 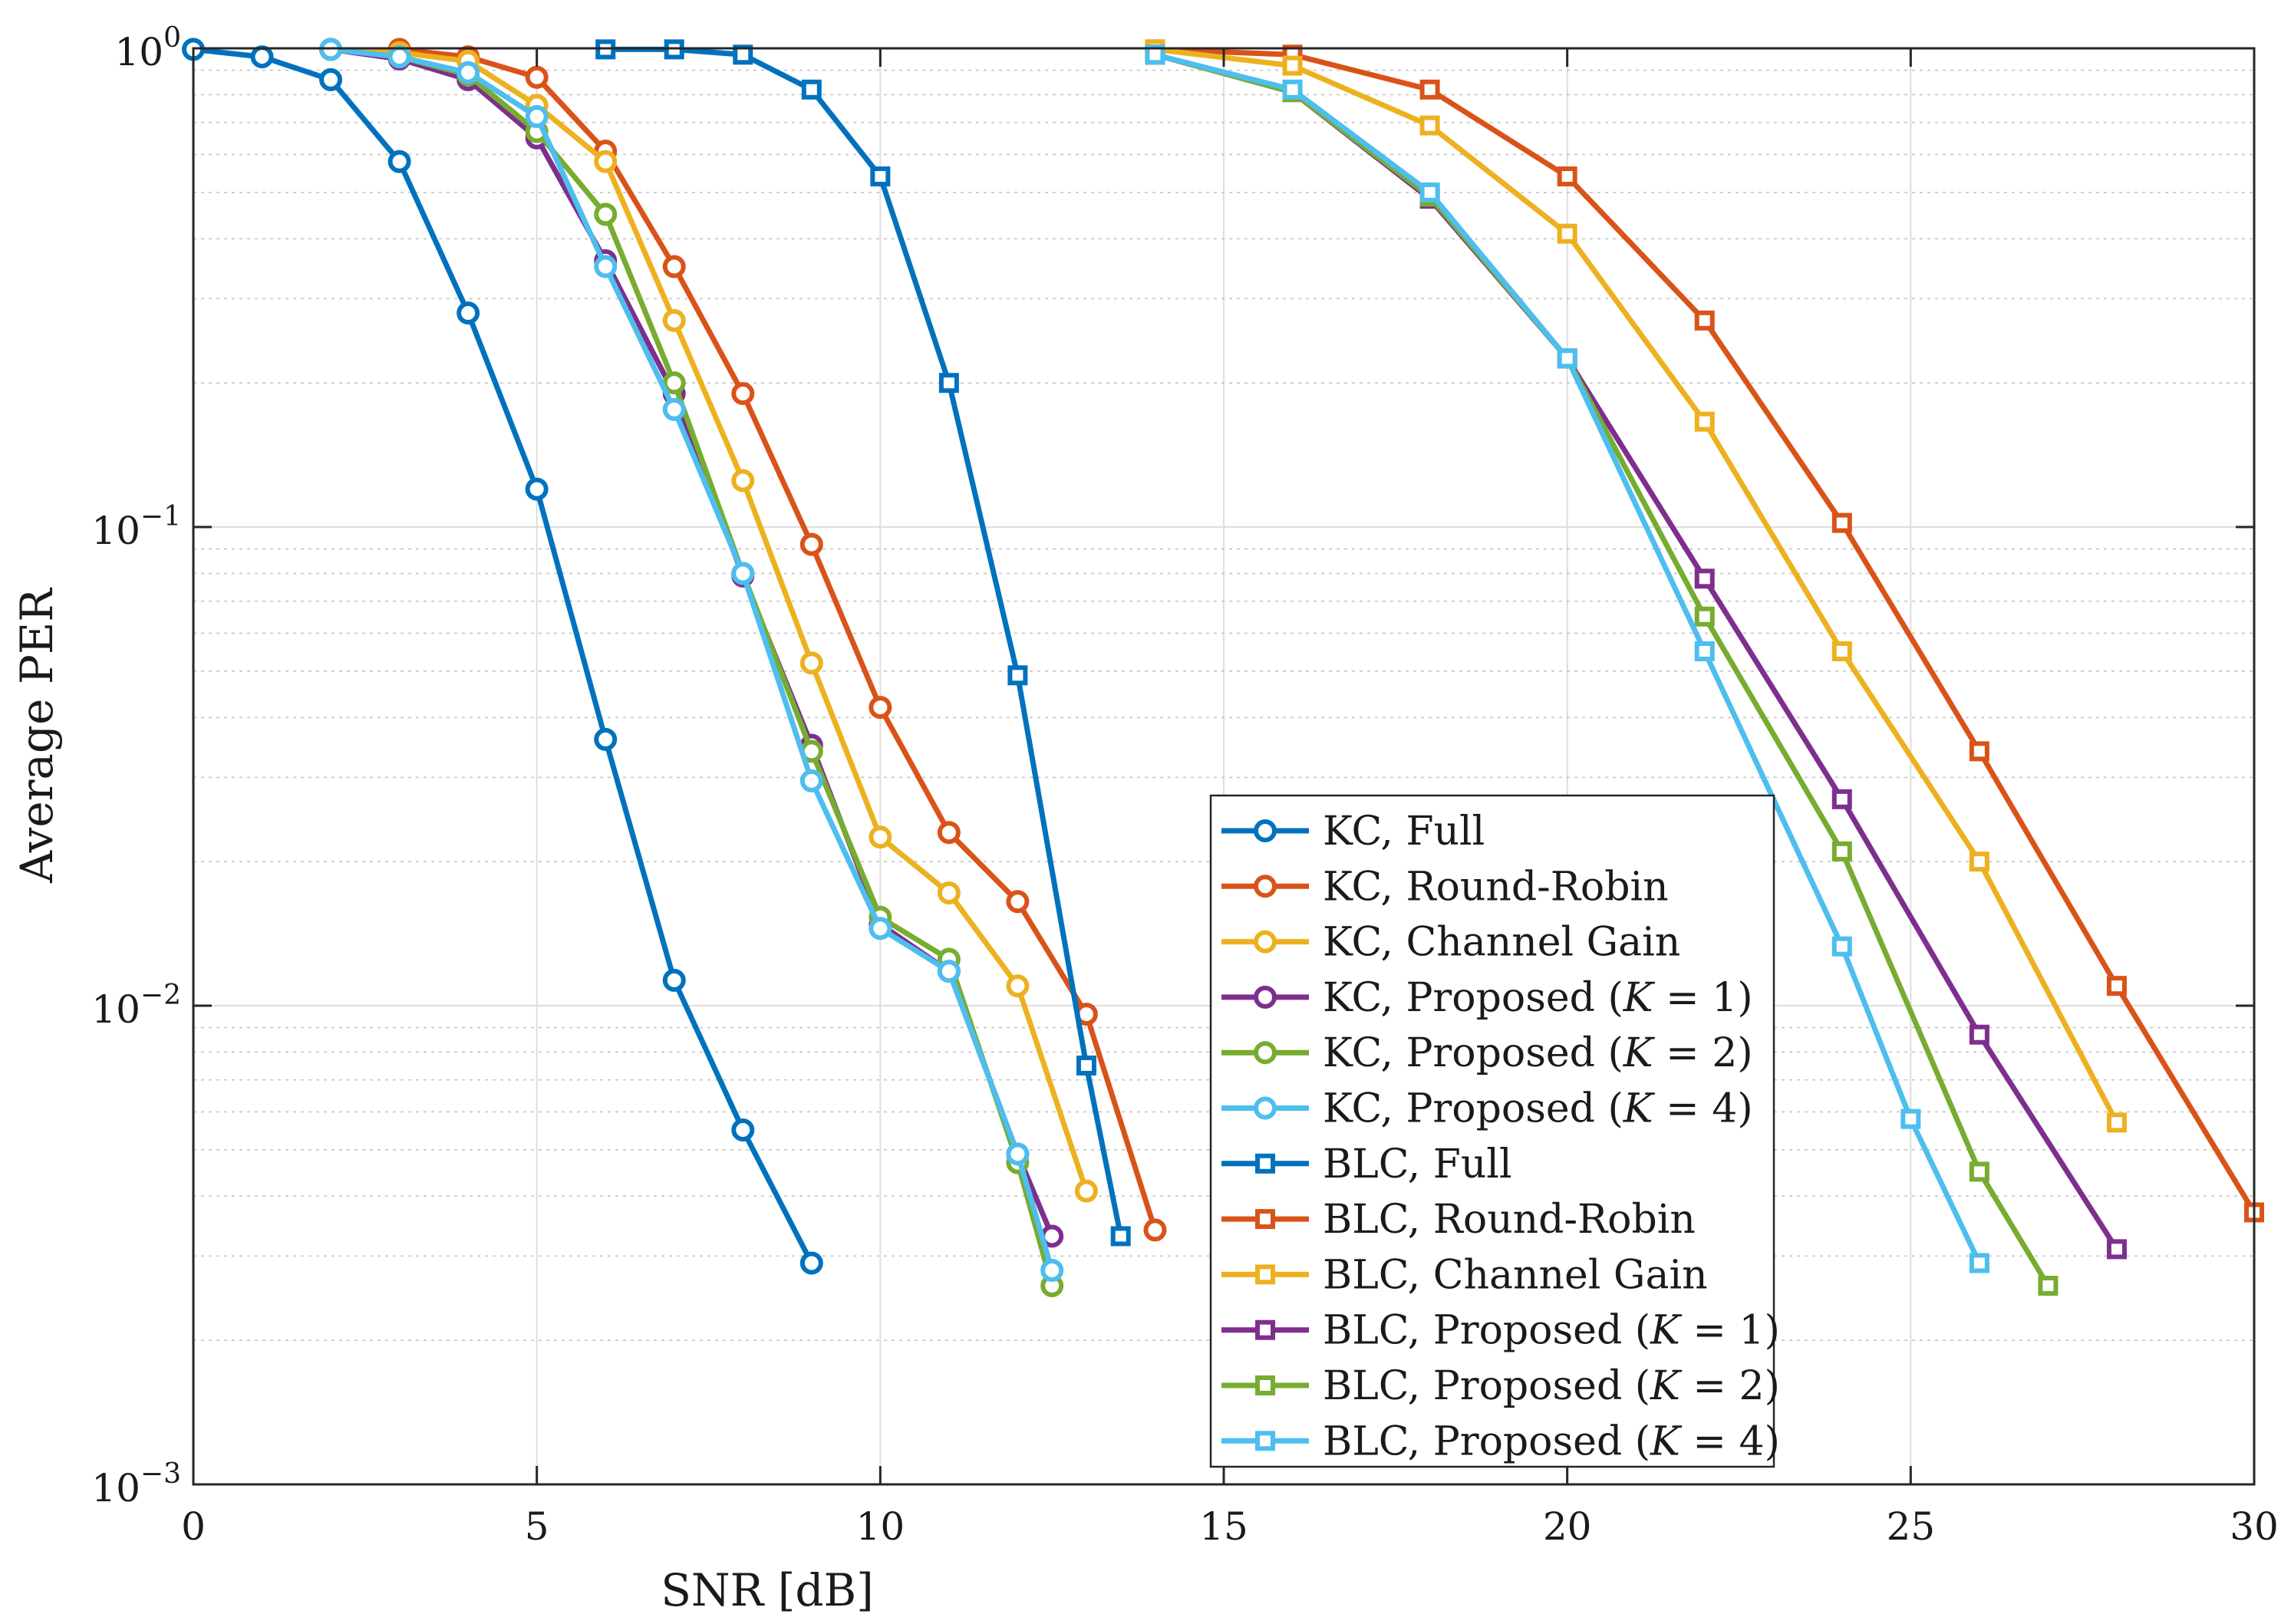 I want to click on legend-label: BLC, Full, so click(x=1417, y=1164).